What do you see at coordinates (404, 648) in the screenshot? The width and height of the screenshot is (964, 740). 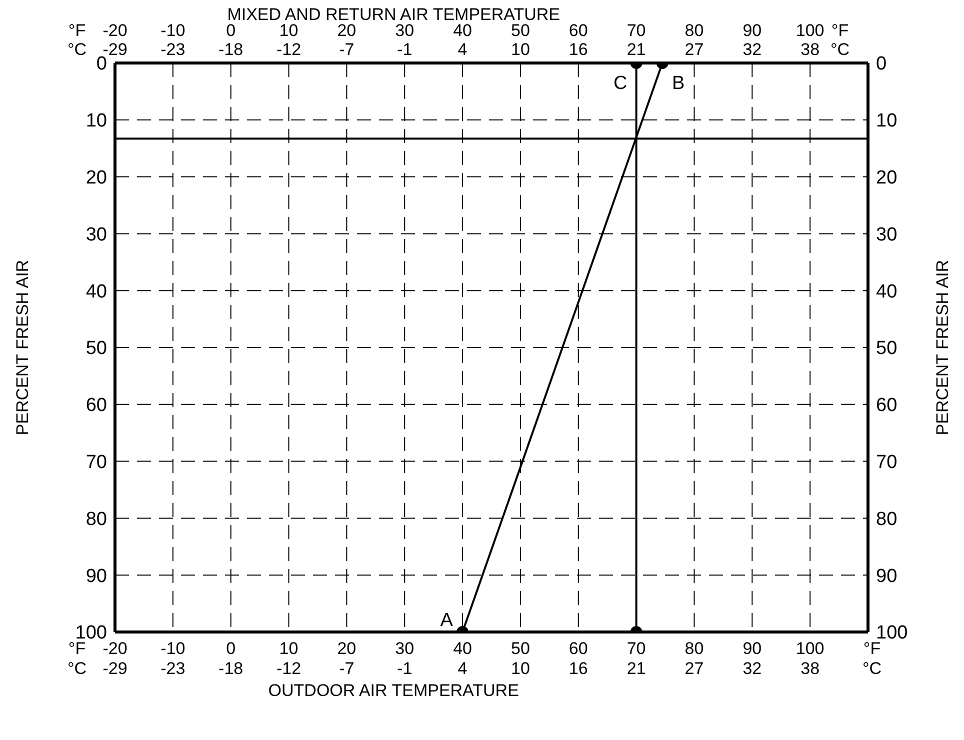 I see `x-tick-label: 30` at bounding box center [404, 648].